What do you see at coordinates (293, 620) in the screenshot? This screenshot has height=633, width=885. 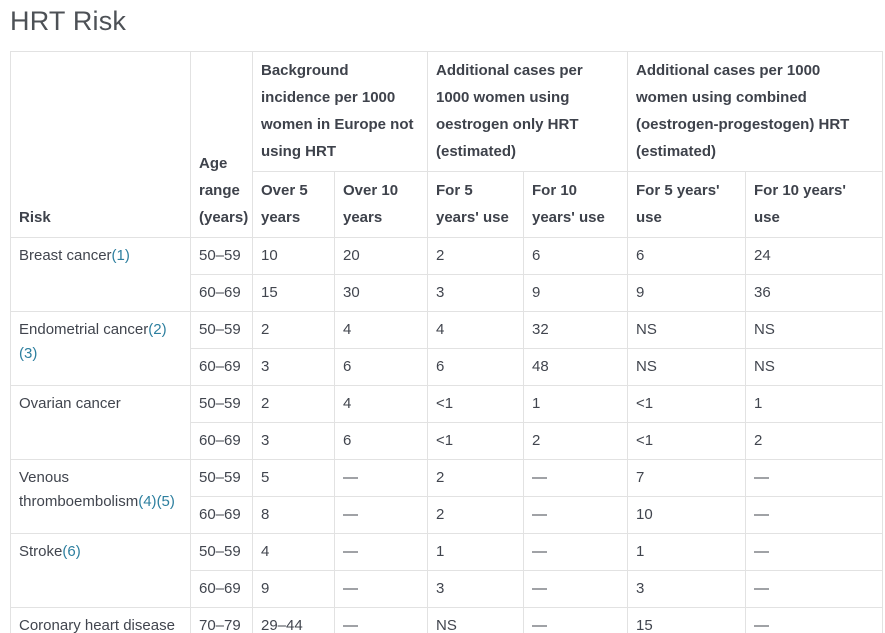 I see `value-cell: 29–44` at bounding box center [293, 620].